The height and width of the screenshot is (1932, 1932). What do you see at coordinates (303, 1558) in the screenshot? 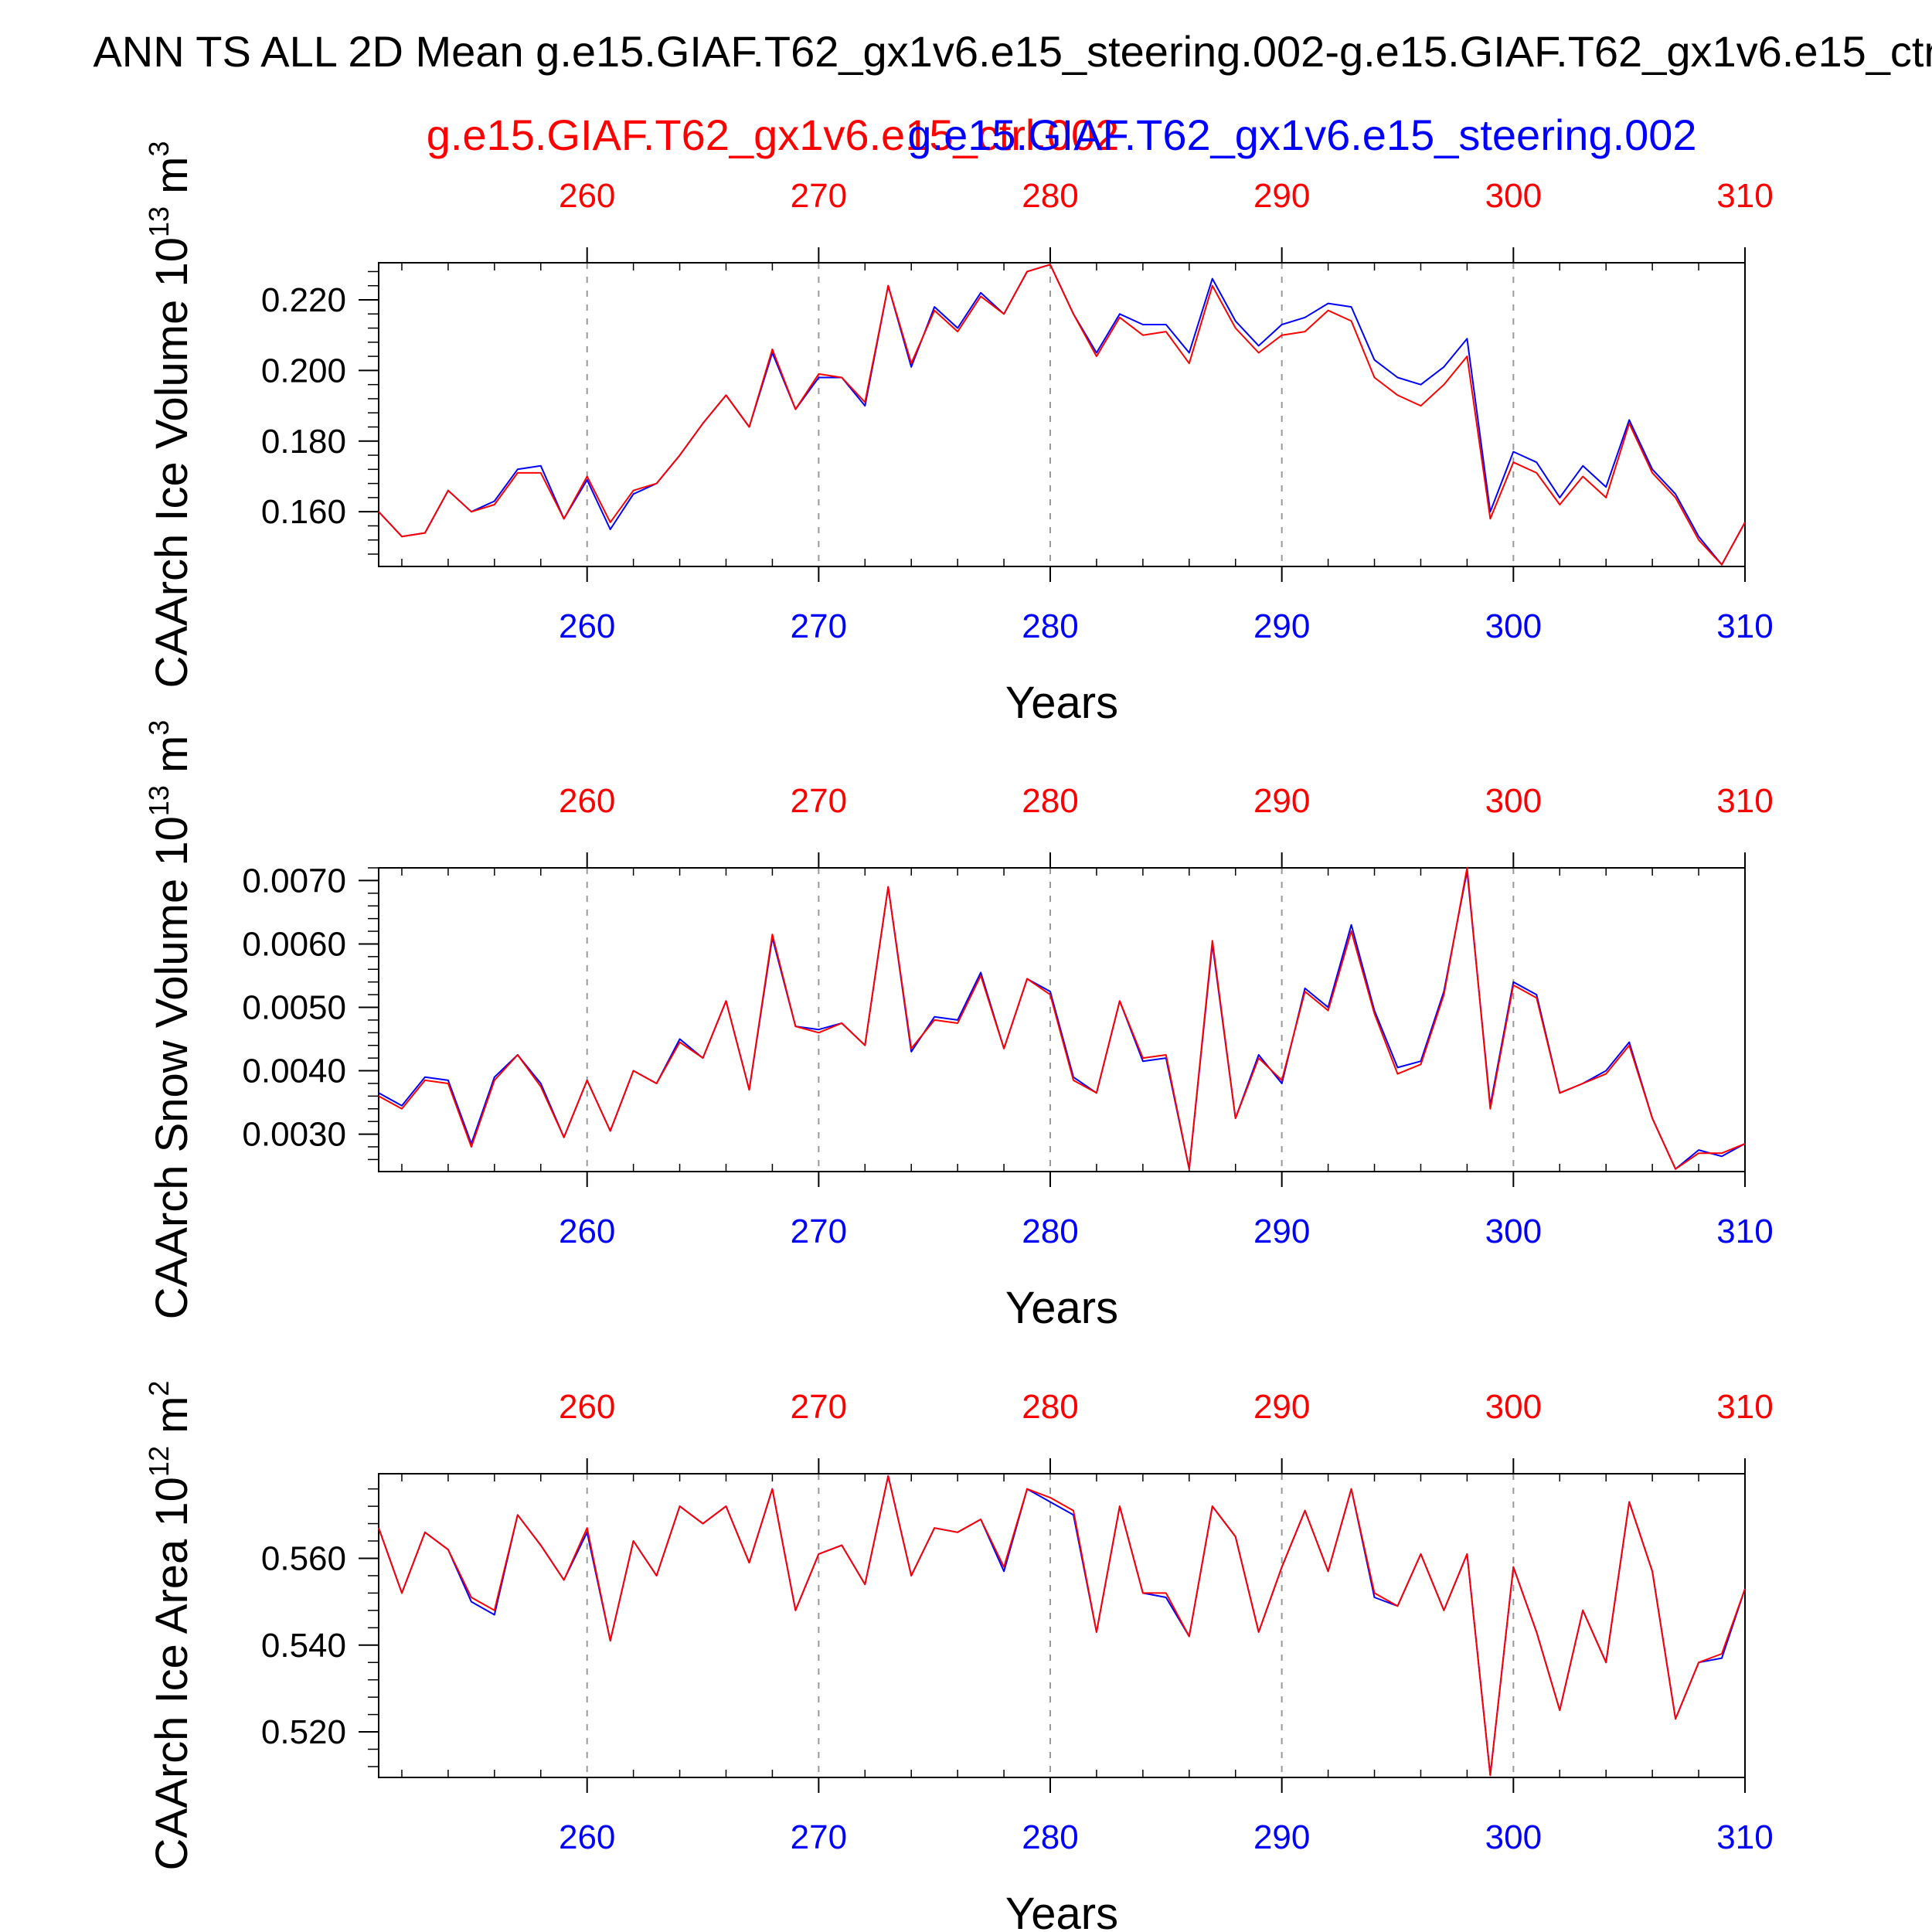
I see `y-tick-label: 0.560` at bounding box center [303, 1558].